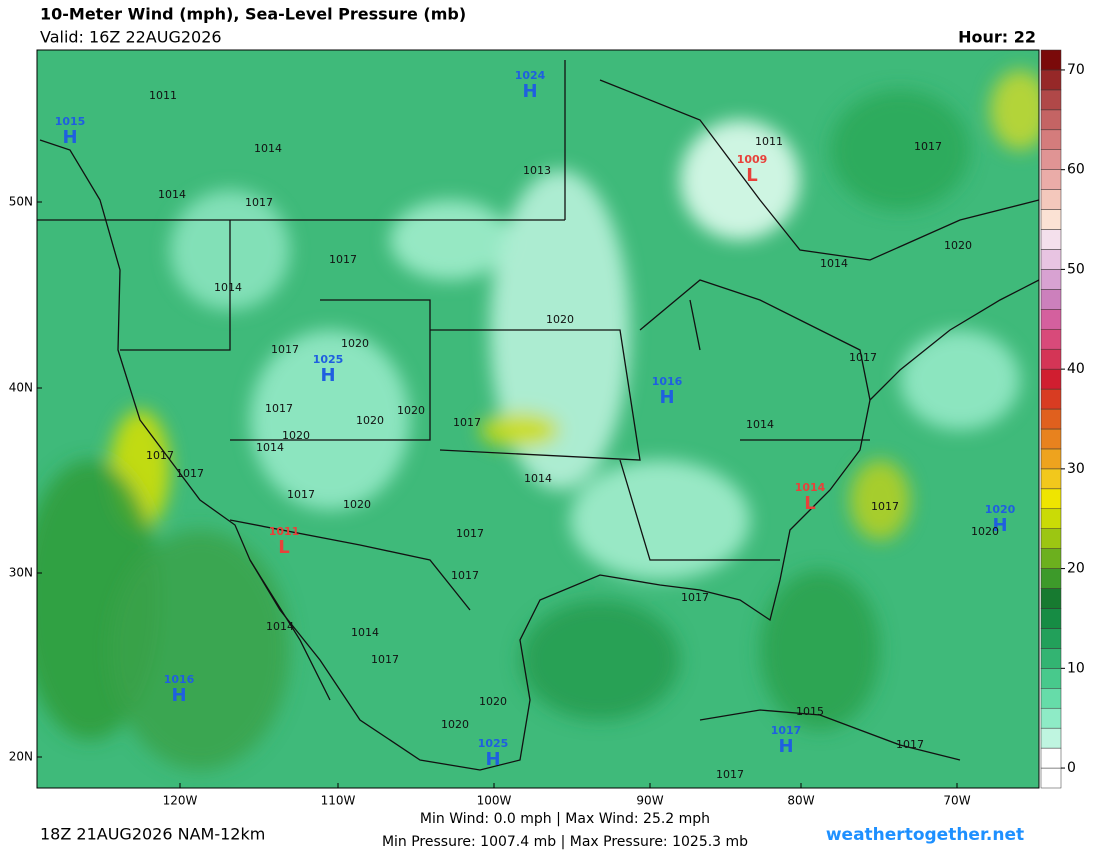 This screenshot has width=1100, height=850. I want to click on lon-label: 110W, so click(338, 801).